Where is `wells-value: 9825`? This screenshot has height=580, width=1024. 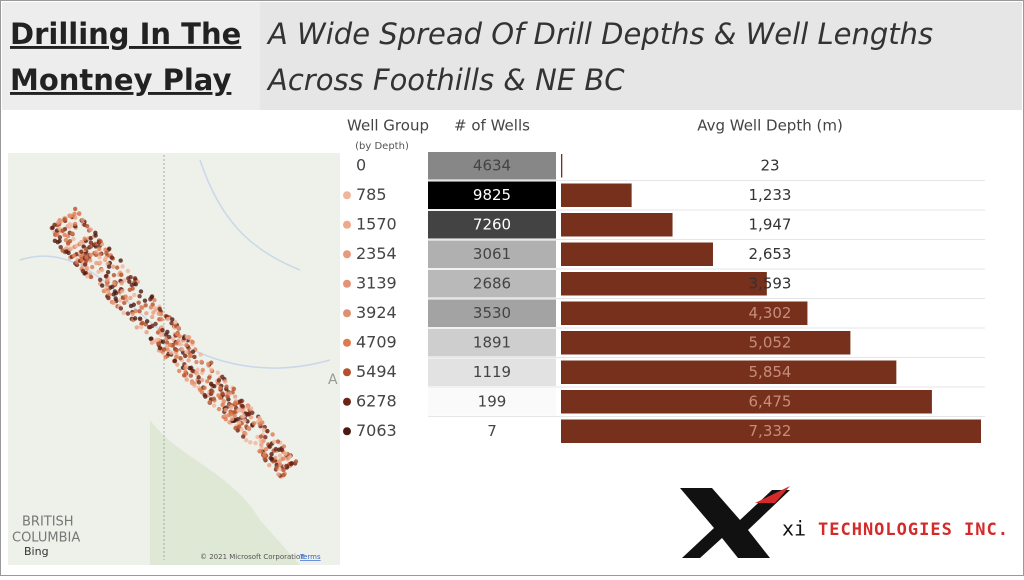 wells-value: 9825 is located at coordinates (492, 195).